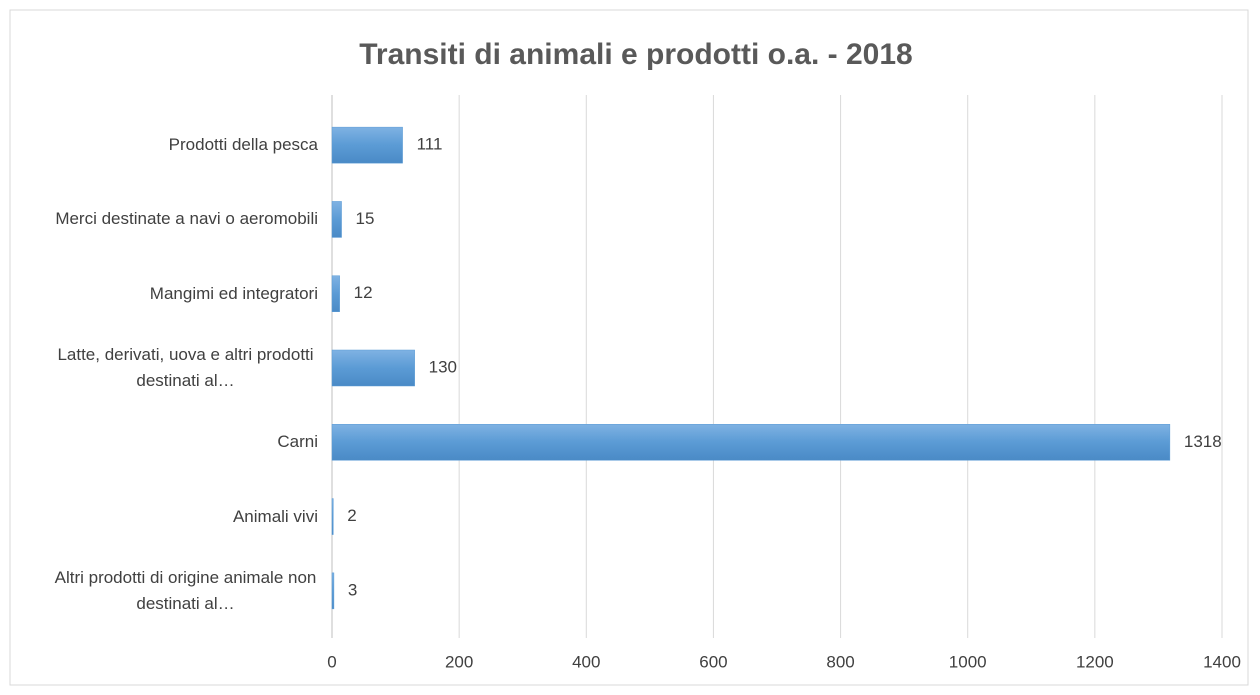 This screenshot has height=695, width=1260. I want to click on y-tick-label: Mangimi ed integratori, so click(173, 294).